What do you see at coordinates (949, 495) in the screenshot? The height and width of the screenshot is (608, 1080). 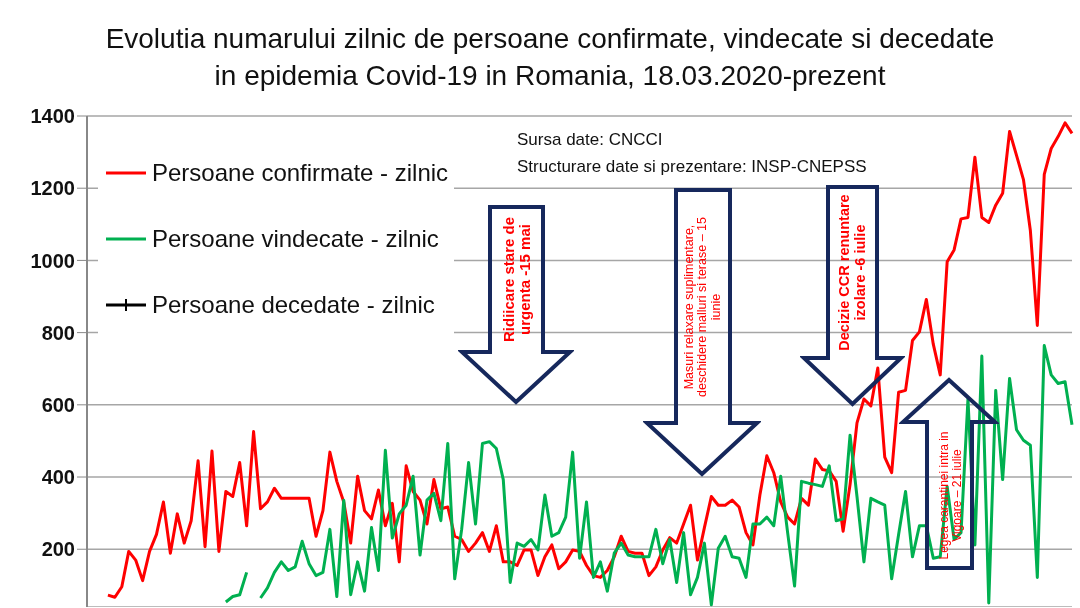 I see `annotation: Legea carantinei intra in Vigoare – 21 iulie` at bounding box center [949, 495].